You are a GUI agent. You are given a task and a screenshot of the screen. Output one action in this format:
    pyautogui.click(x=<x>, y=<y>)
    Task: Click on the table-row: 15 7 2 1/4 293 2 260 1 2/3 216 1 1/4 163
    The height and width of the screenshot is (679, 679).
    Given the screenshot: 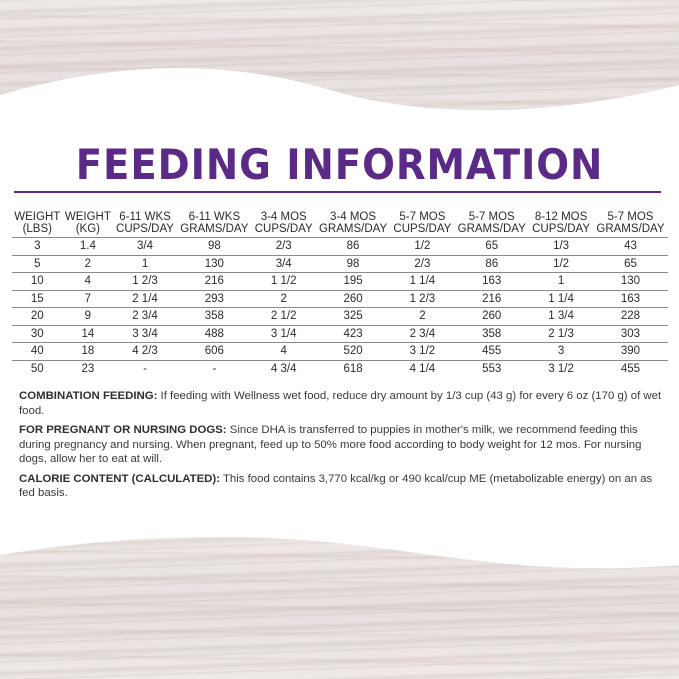 What is the action you would take?
    pyautogui.click(x=340, y=299)
    